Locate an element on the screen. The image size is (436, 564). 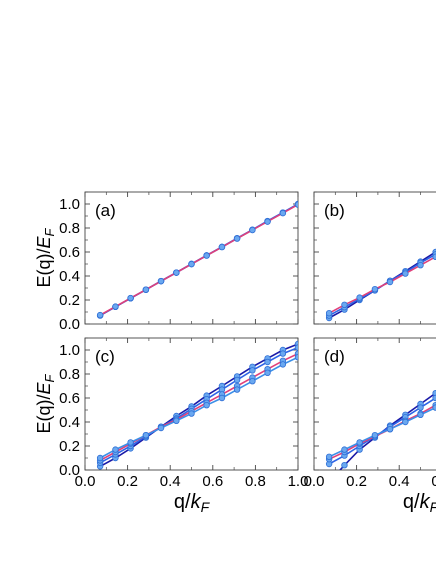
x-tick-label: 1.0 is located at coordinates (298, 481).